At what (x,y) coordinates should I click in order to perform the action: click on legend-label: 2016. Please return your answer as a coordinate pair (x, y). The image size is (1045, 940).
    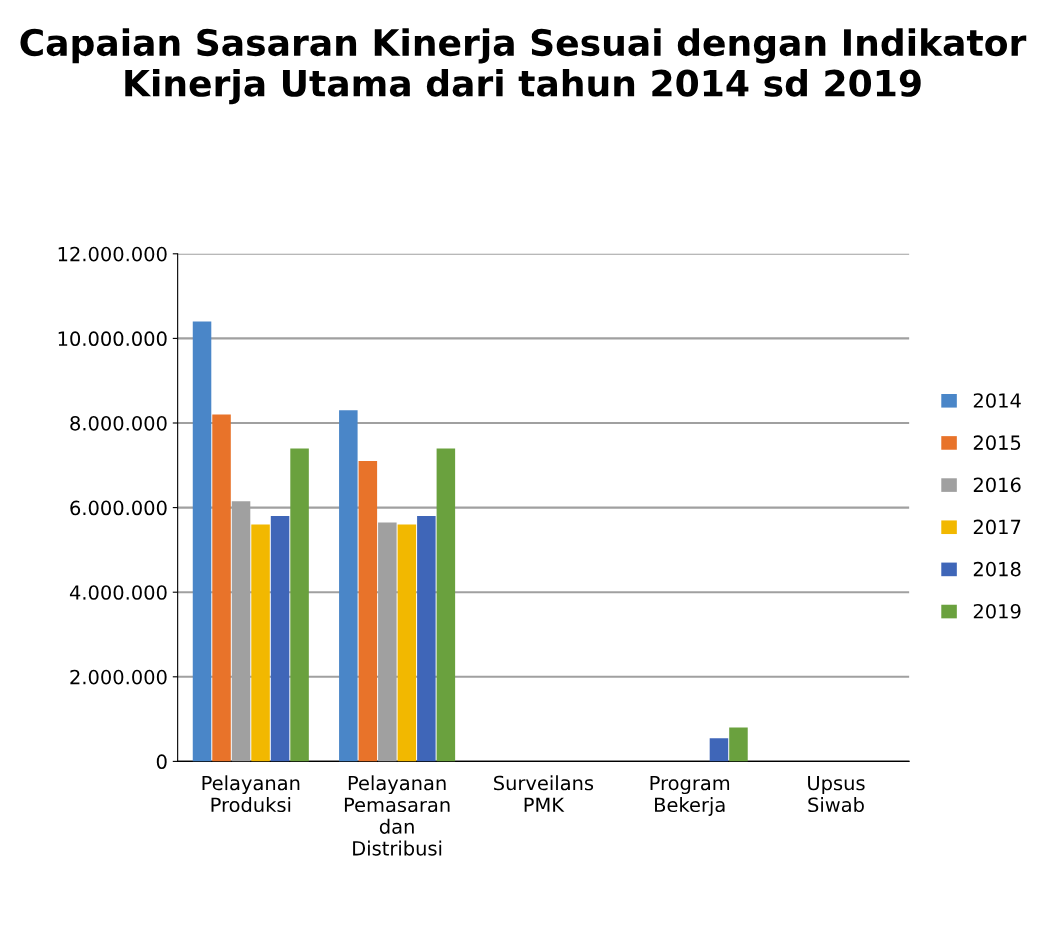
    Looking at the image, I should click on (997, 485).